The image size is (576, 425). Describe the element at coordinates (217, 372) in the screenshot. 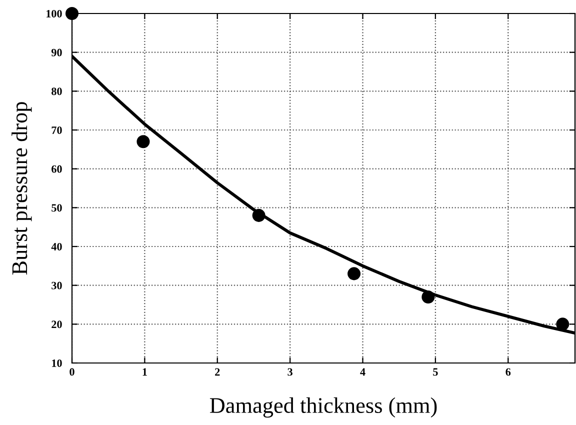

I see `x-tick-label: 2` at that location.